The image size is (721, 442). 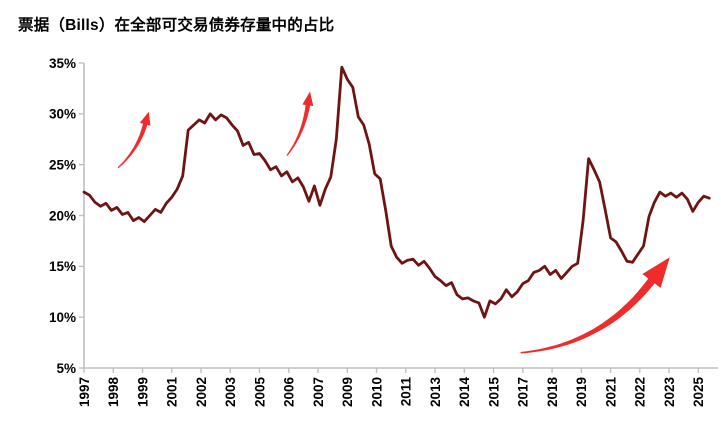 What do you see at coordinates (259, 392) in the screenshot?
I see `x-tick-label: 2005` at bounding box center [259, 392].